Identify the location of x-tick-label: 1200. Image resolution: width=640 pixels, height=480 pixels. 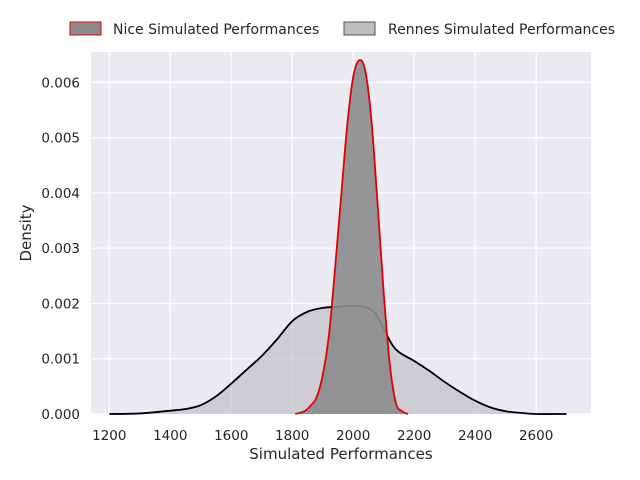
(109, 436).